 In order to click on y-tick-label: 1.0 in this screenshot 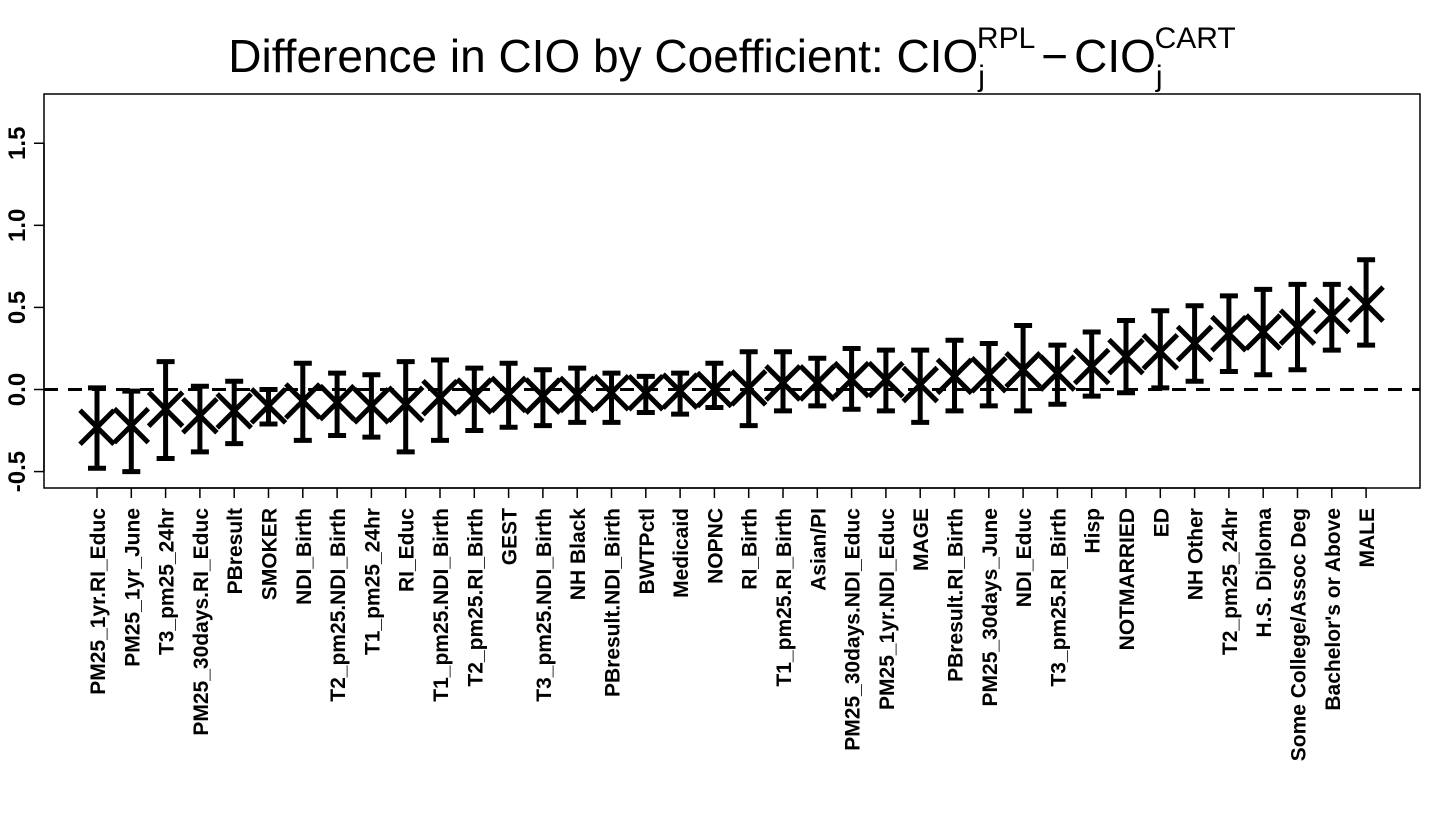, I will do `click(17, 225)`.